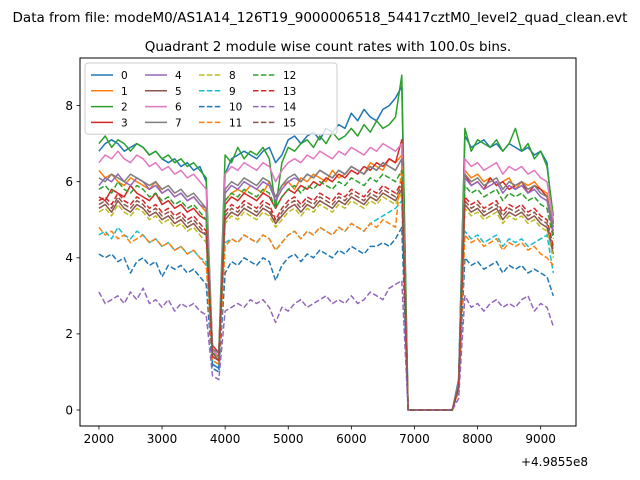 This screenshot has width=640, height=480. Describe the element at coordinates (288, 439) in the screenshot. I see `x-tick-label: 5000` at that location.